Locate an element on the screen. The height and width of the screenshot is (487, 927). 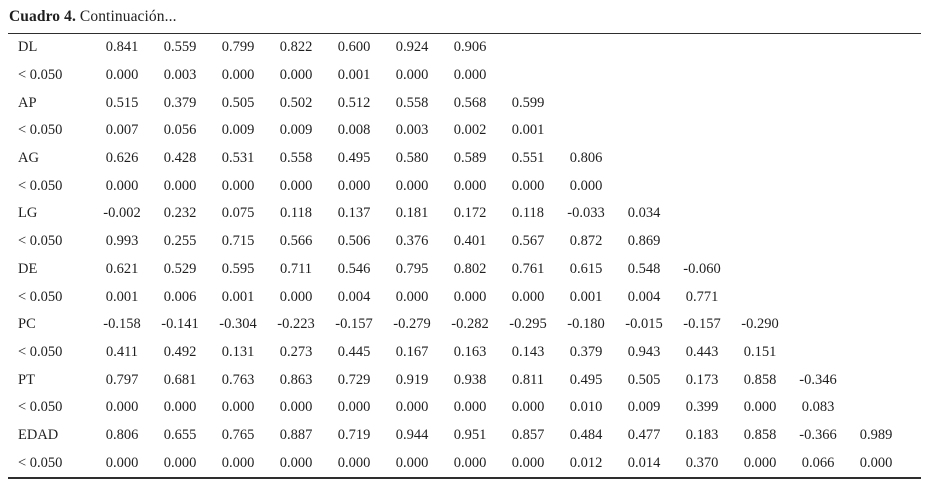
value-cell: 0.172 is located at coordinates (470, 213).